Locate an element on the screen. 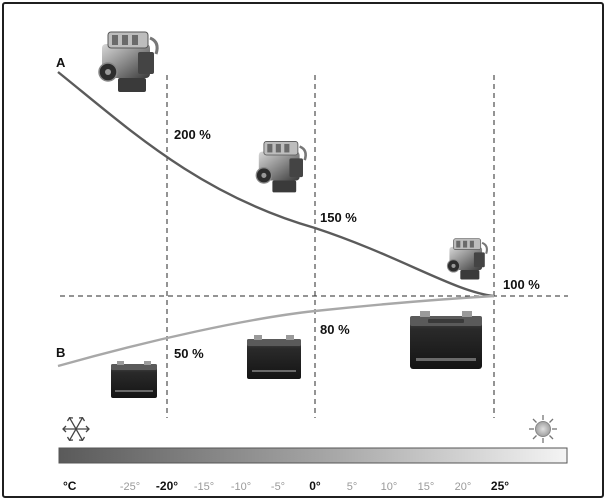 This screenshot has height=501, width=610. scale-tick-label: -15° is located at coordinates (204, 487).